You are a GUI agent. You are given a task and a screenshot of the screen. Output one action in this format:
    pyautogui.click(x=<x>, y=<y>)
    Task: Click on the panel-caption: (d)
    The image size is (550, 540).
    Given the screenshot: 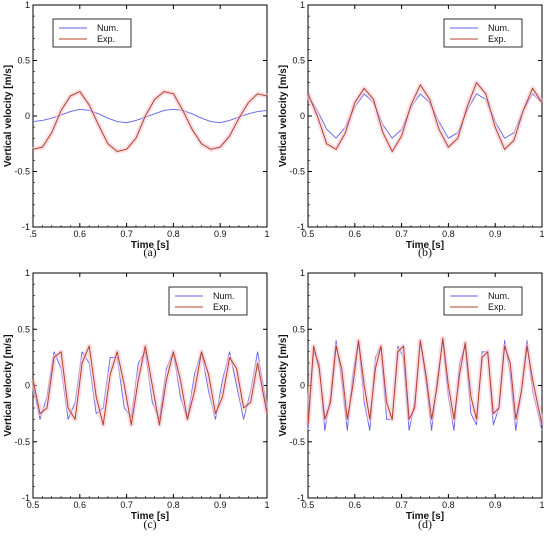 What is the action you would take?
    pyautogui.click(x=425, y=524)
    